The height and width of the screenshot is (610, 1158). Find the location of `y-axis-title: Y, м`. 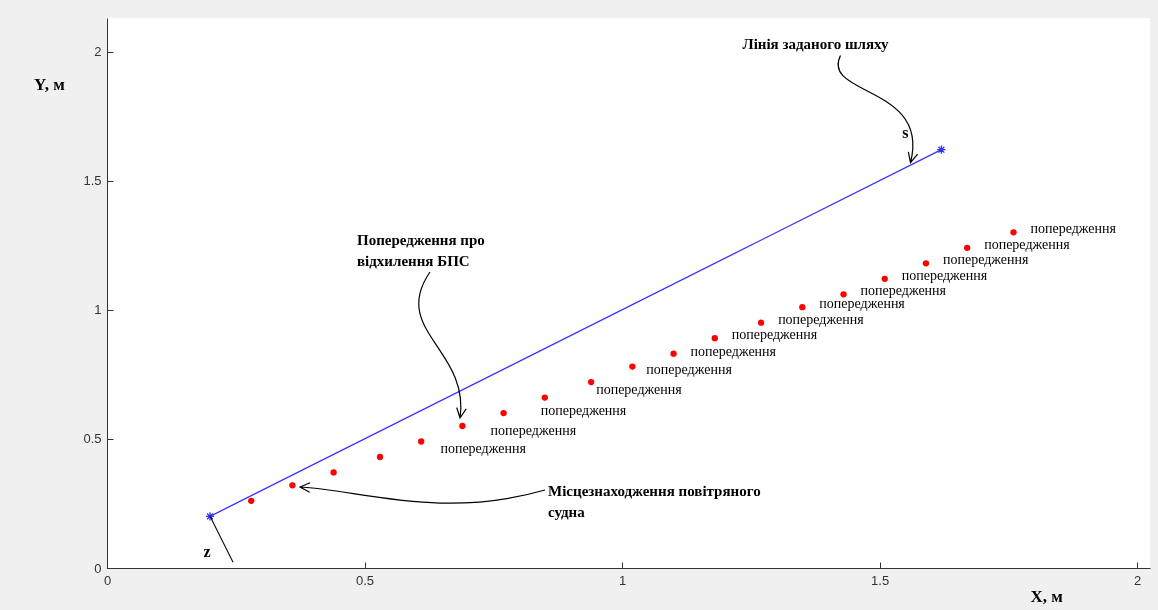

y-axis-title: Y, м is located at coordinates (50, 84).